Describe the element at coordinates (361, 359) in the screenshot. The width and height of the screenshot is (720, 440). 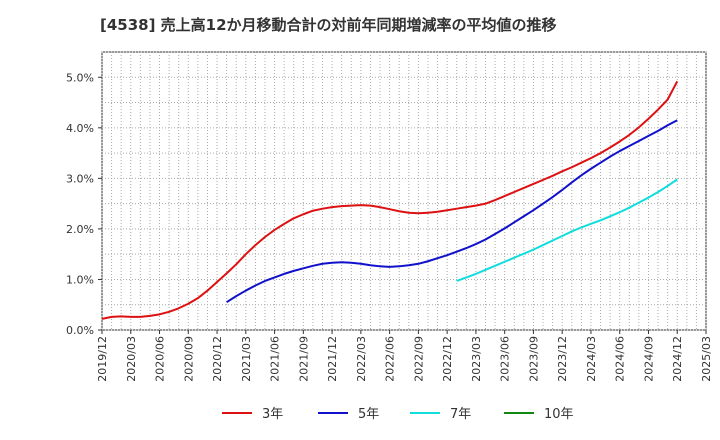
I see `x-tick-label: 2022/03` at that location.